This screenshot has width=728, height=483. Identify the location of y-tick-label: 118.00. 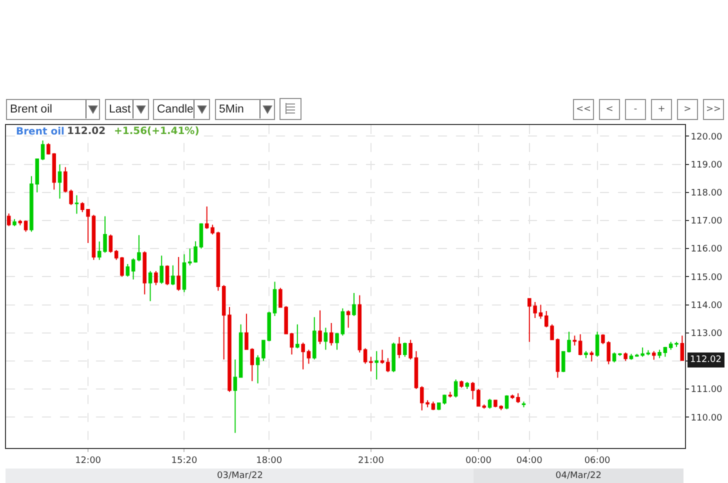
(706, 193).